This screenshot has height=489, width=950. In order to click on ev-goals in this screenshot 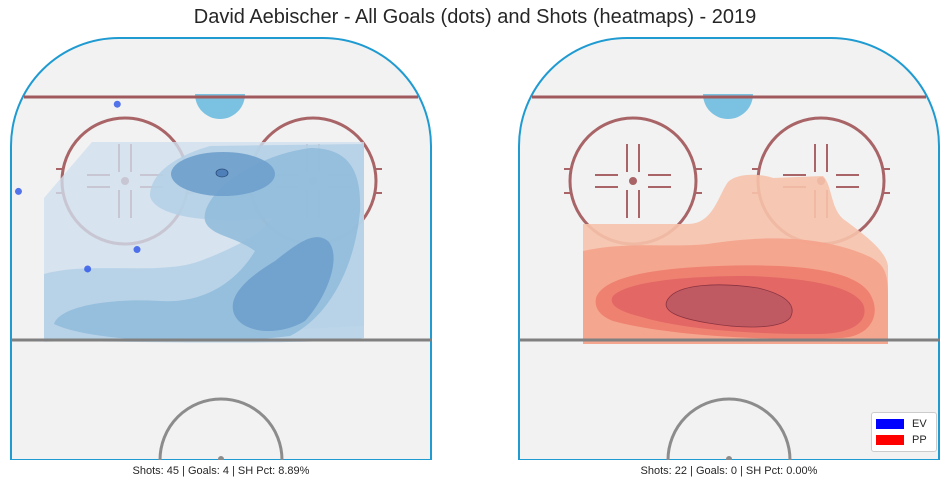, I will do `click(77, 186)`.